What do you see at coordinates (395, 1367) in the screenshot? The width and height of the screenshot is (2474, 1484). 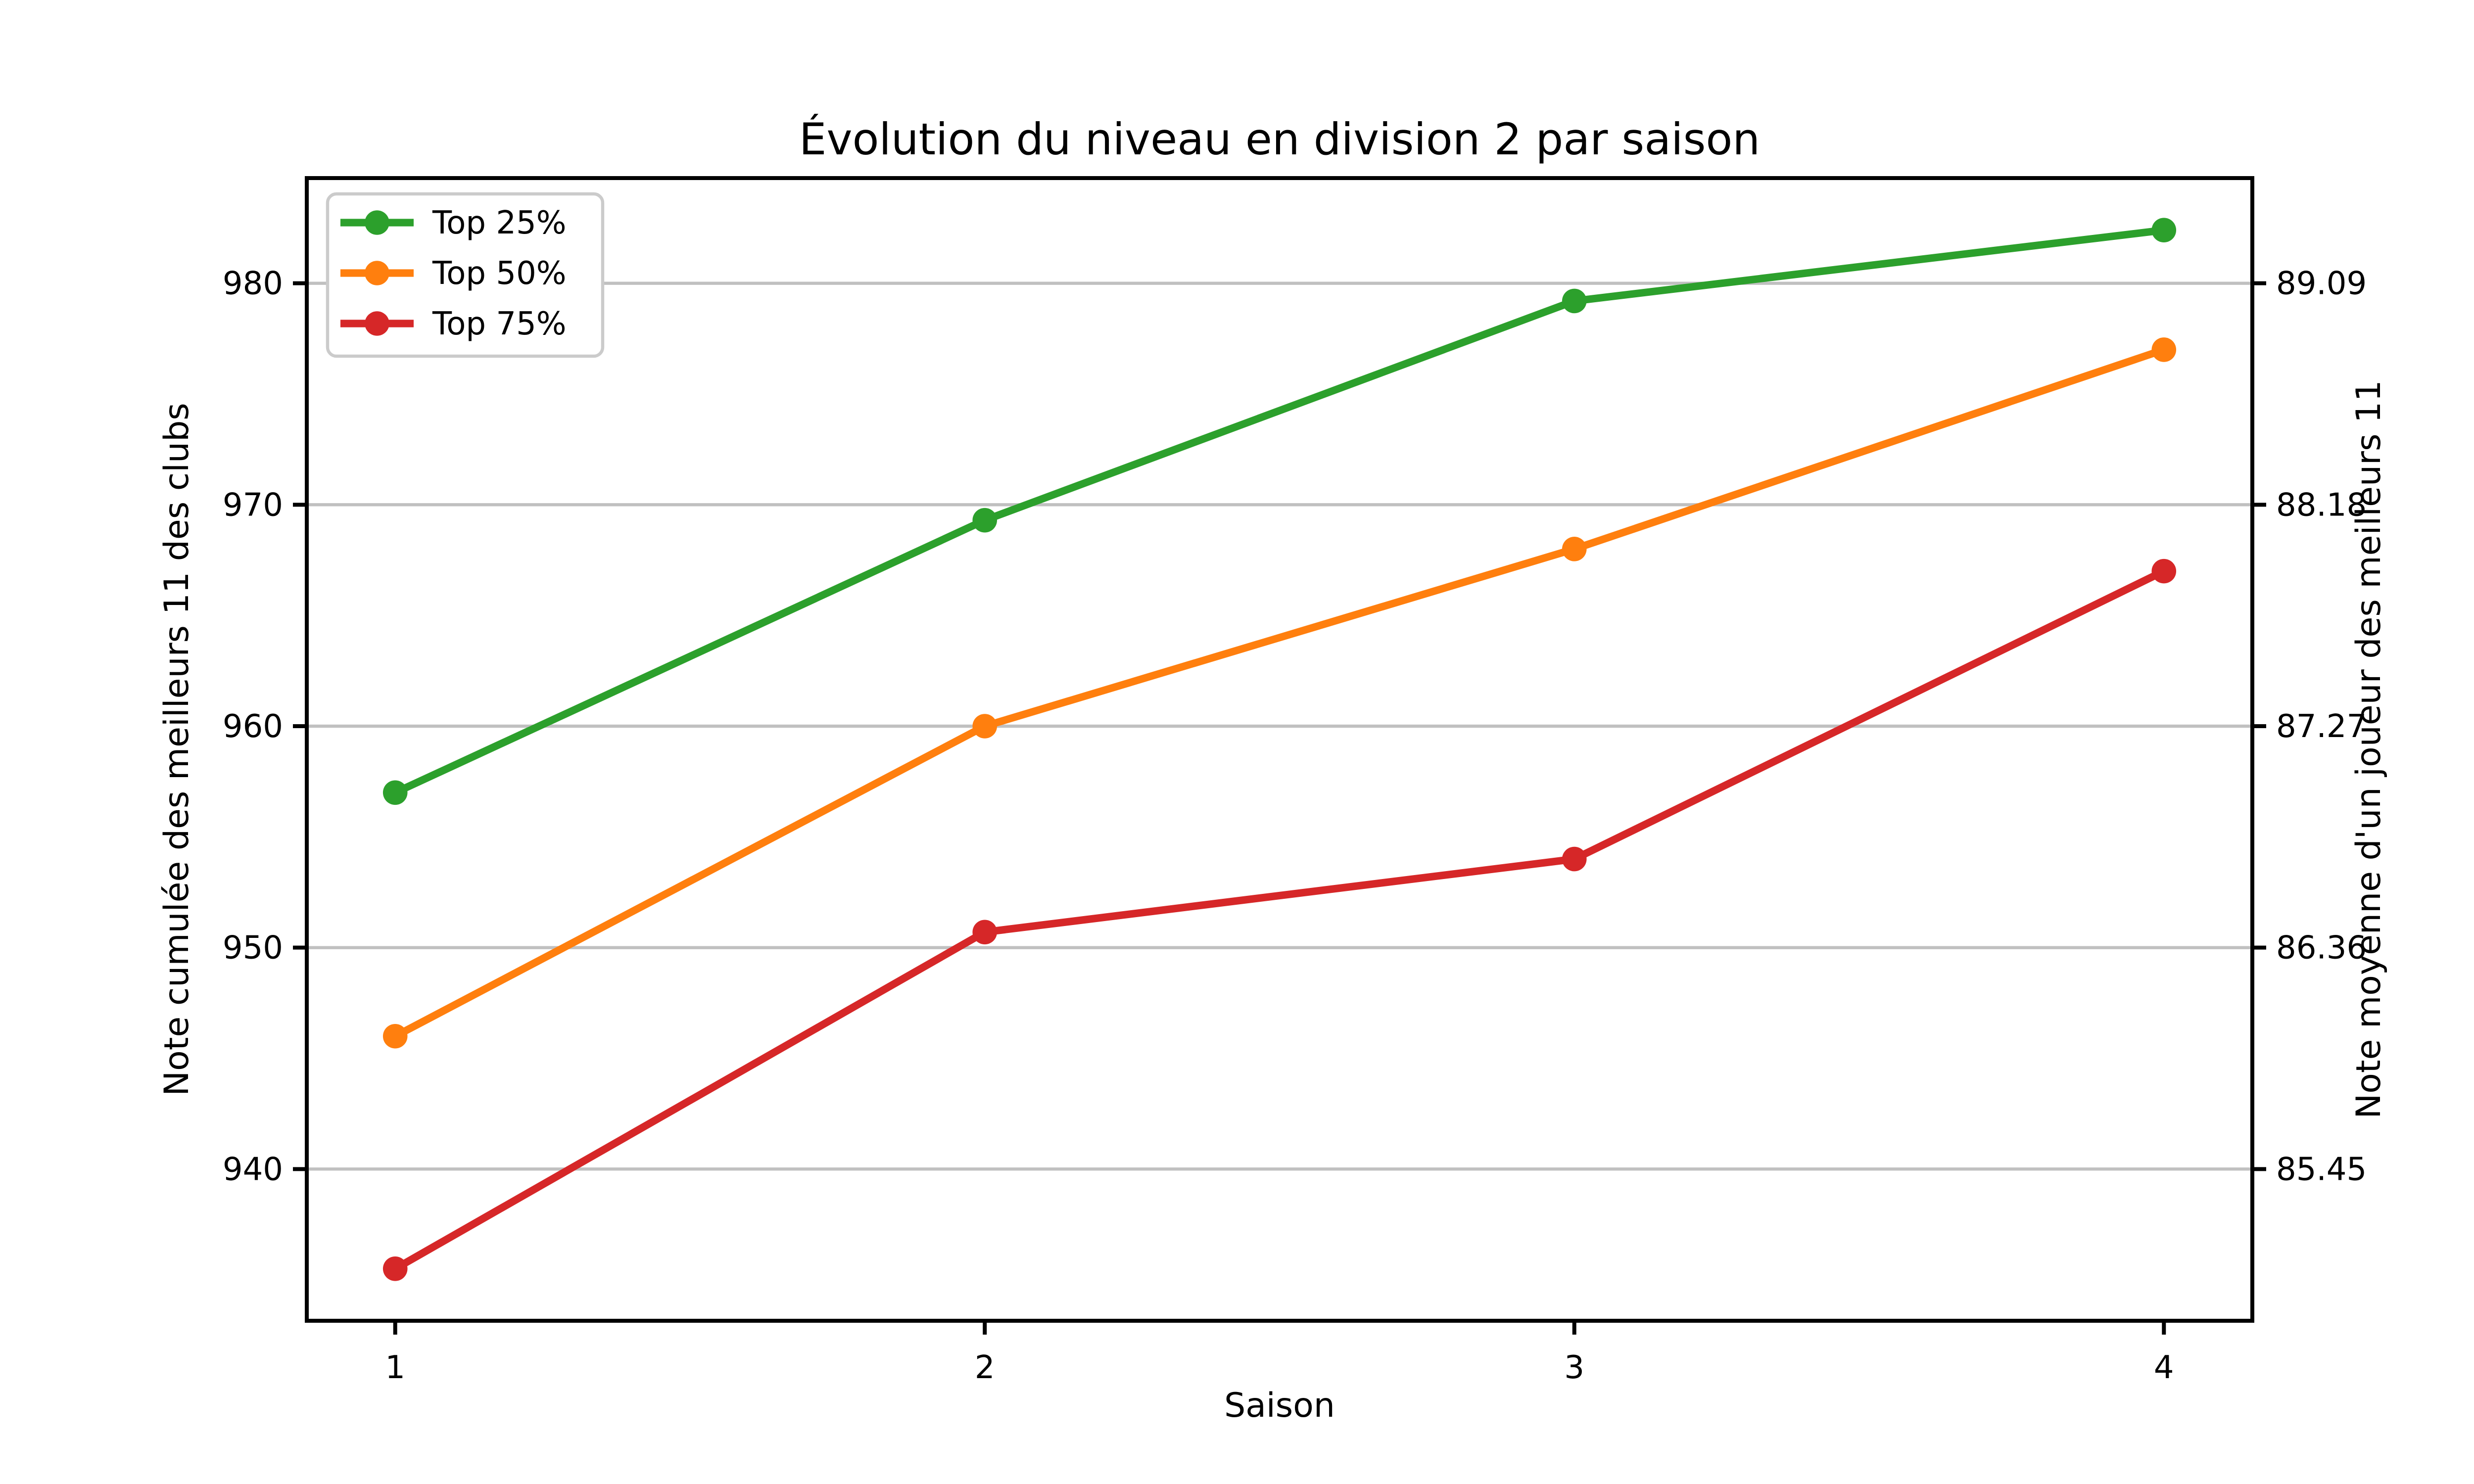 I see `x-tick-label: 1` at bounding box center [395, 1367].